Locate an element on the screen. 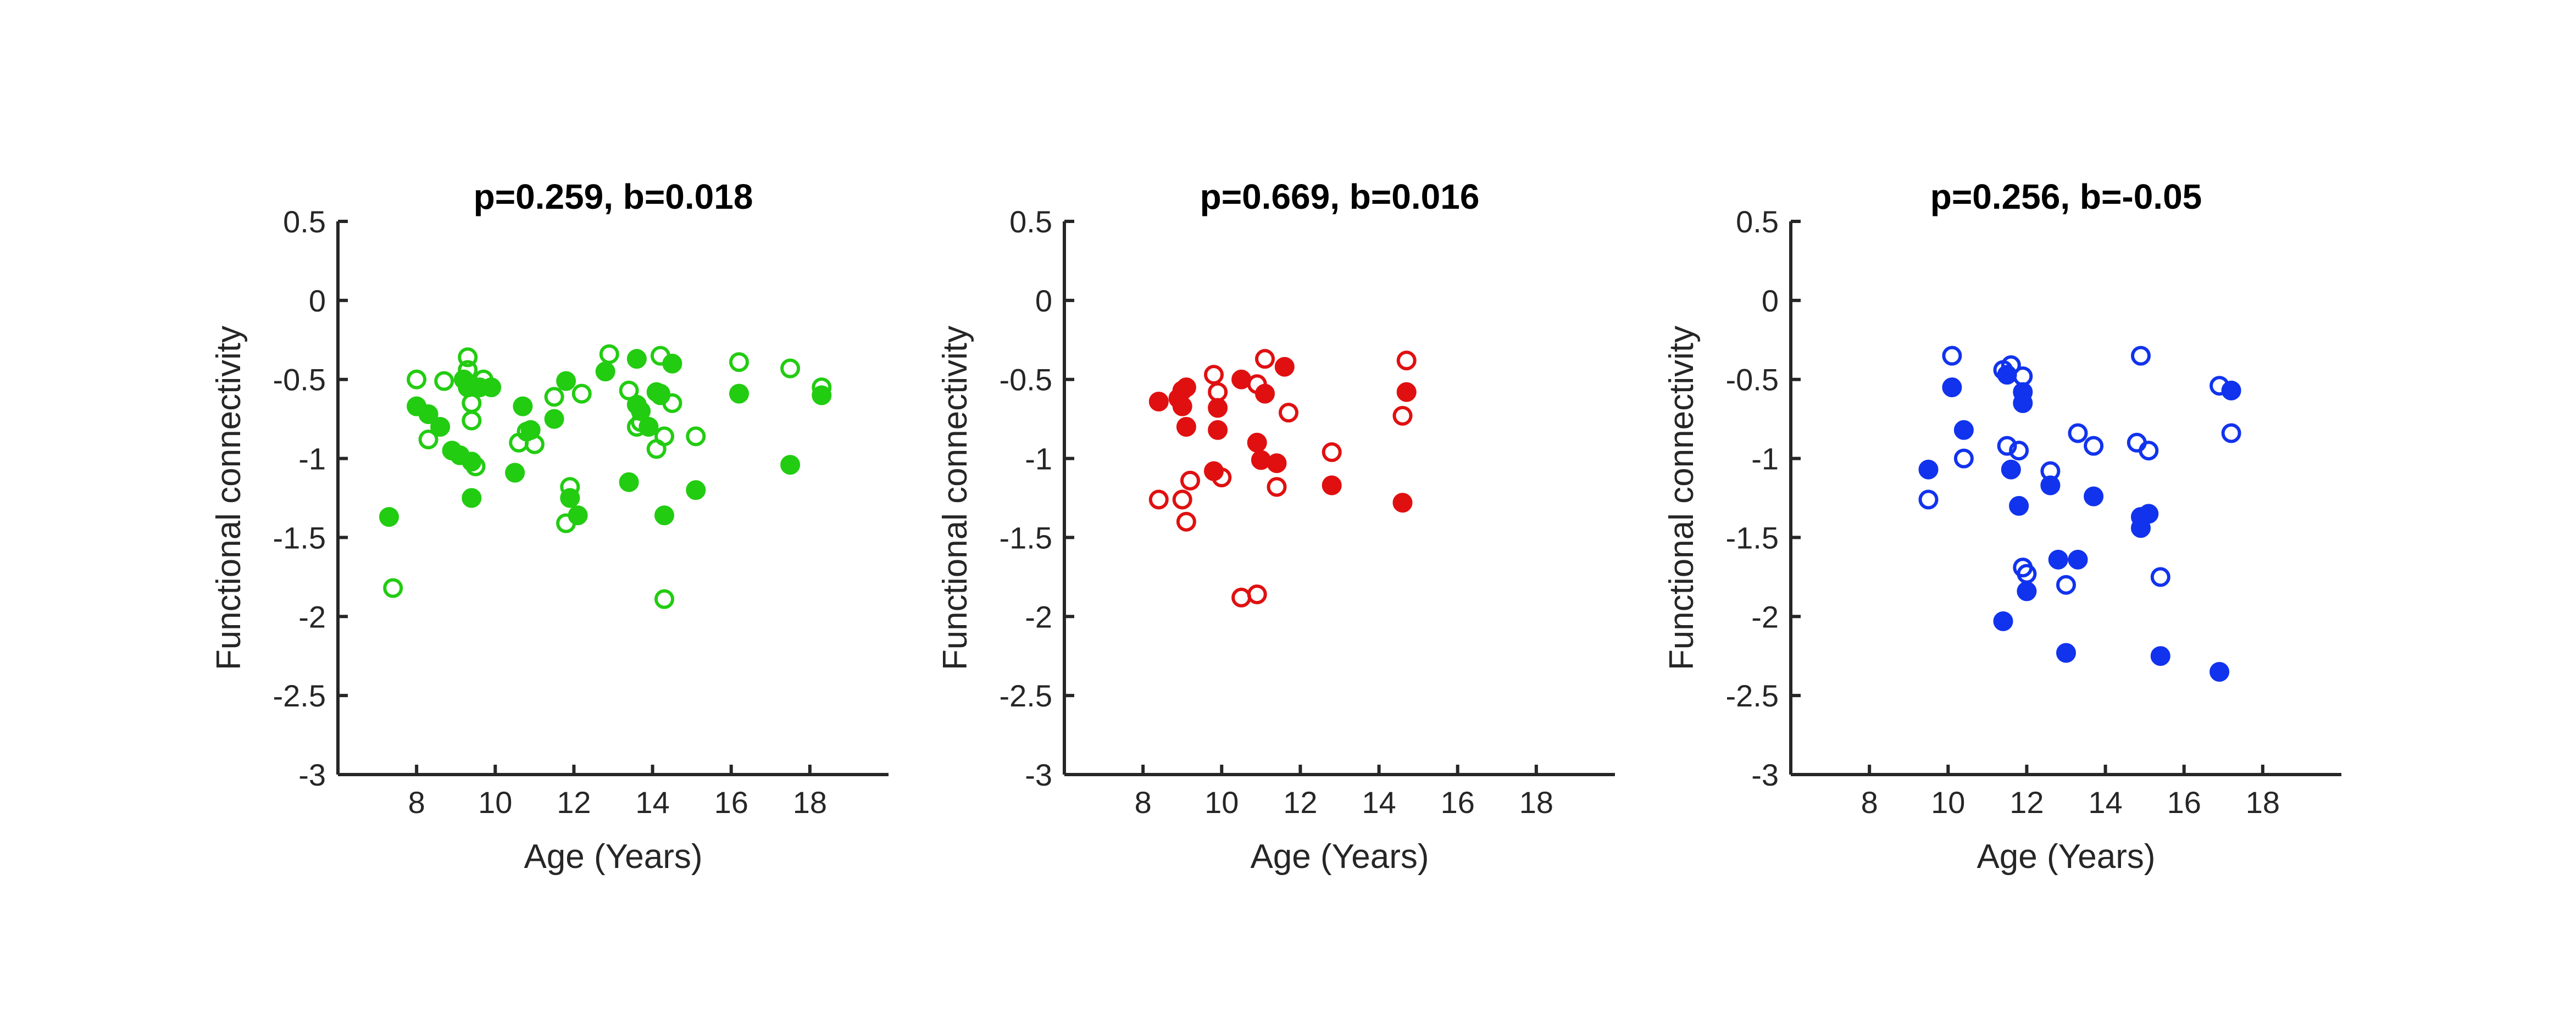  x-tick-label: 18 is located at coordinates (810, 802).